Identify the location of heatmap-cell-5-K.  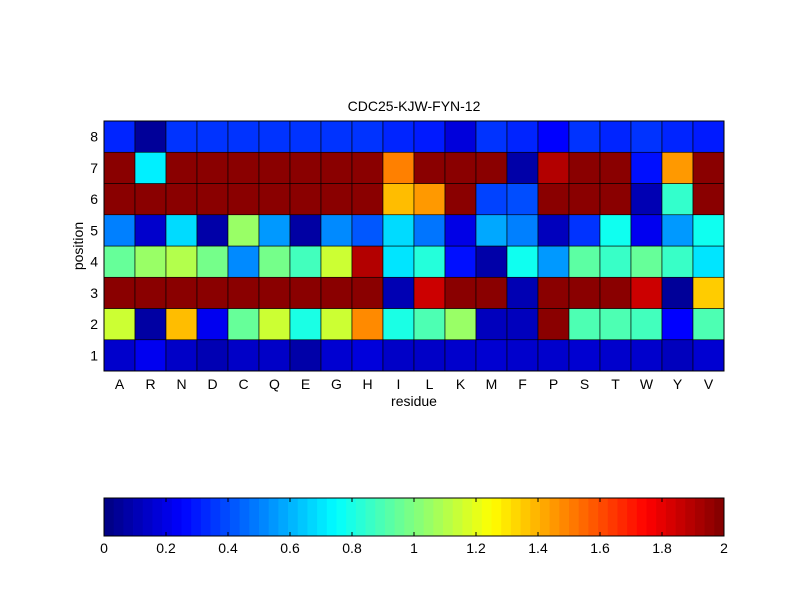
(460, 230).